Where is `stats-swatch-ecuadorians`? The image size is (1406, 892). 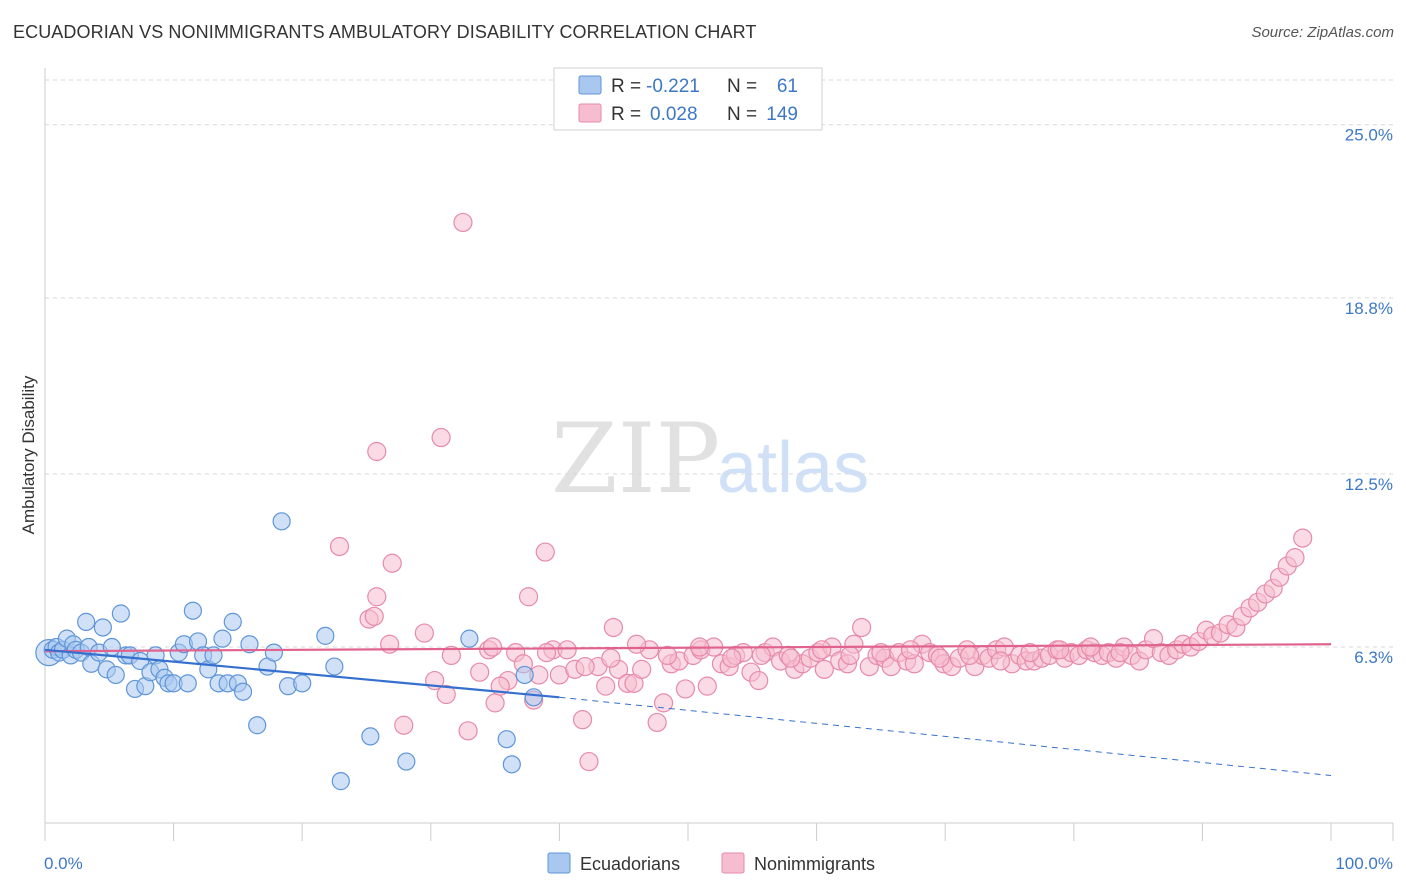 stats-swatch-ecuadorians is located at coordinates (590, 85).